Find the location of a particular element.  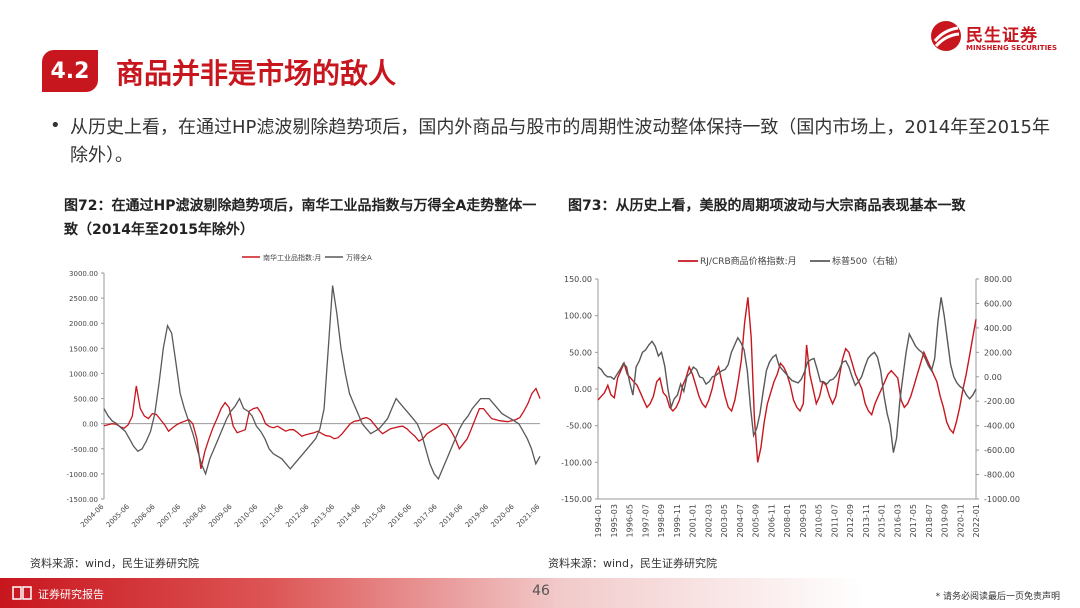

page-number: 46 is located at coordinates (541, 591).